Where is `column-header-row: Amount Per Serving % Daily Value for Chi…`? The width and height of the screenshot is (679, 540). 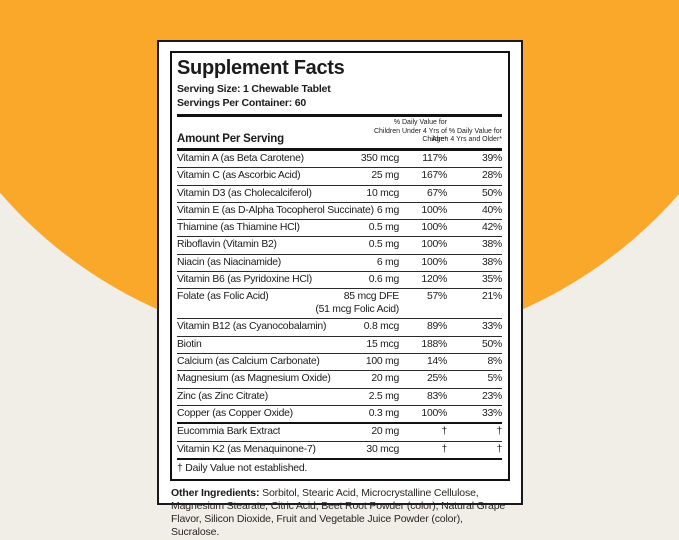 column-header-row: Amount Per Serving % Daily Value for Chi… is located at coordinates (339, 132).